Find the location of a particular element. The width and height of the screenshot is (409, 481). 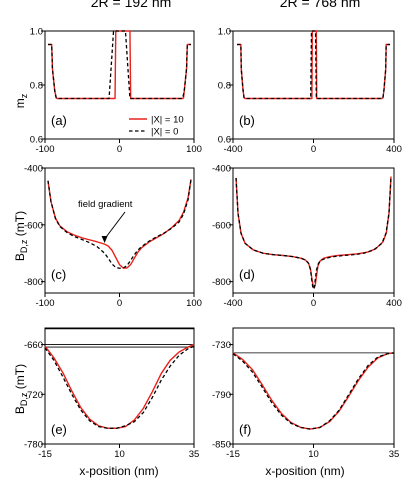

row1-ylabel-main: m is located at coordinates (20, 103).